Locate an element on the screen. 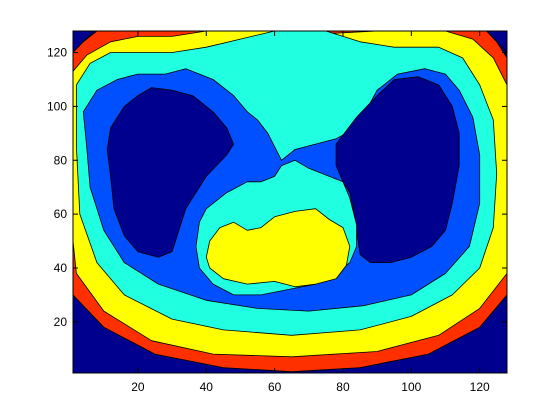 Image resolution: width=560 pixels, height=420 pixels. y-tick-label: 20 is located at coordinates (61, 322).